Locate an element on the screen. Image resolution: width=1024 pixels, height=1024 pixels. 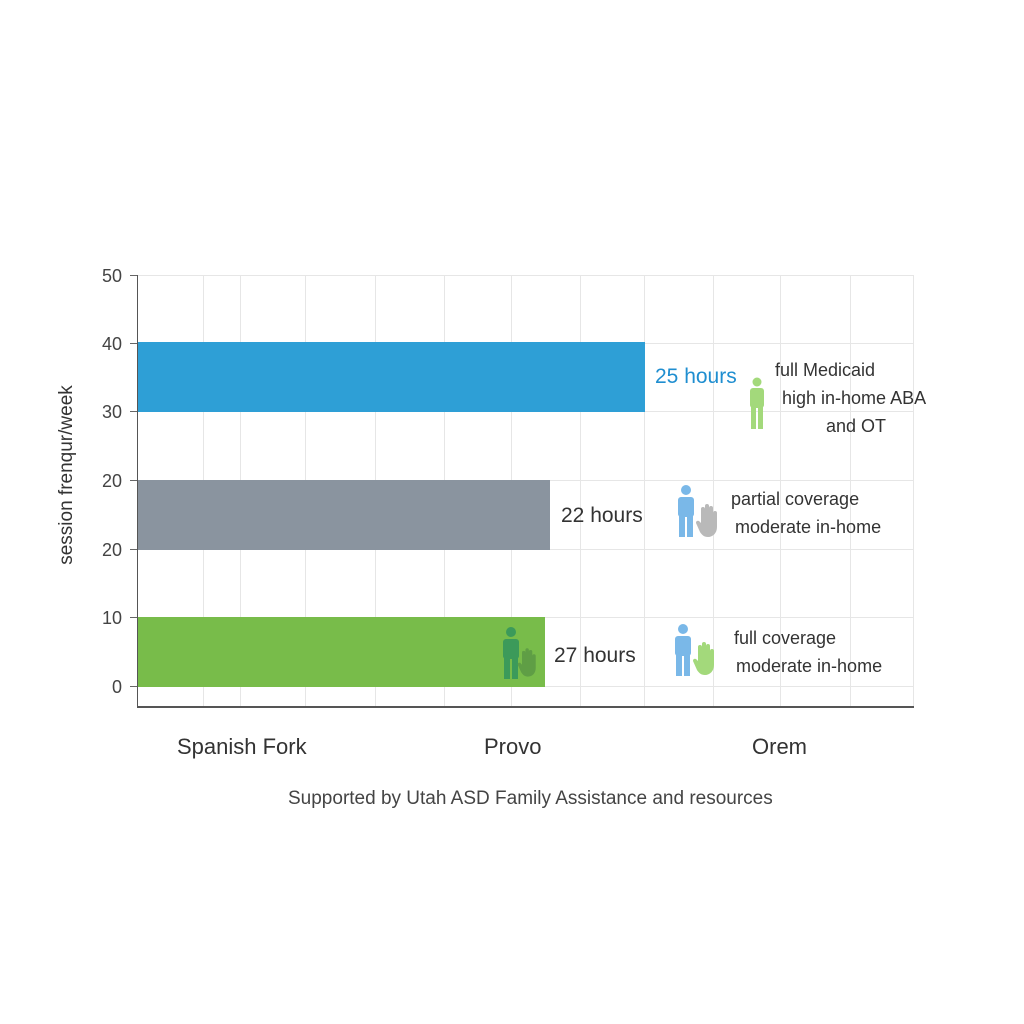
y-tick-label: 50 is located at coordinates (111, 276).